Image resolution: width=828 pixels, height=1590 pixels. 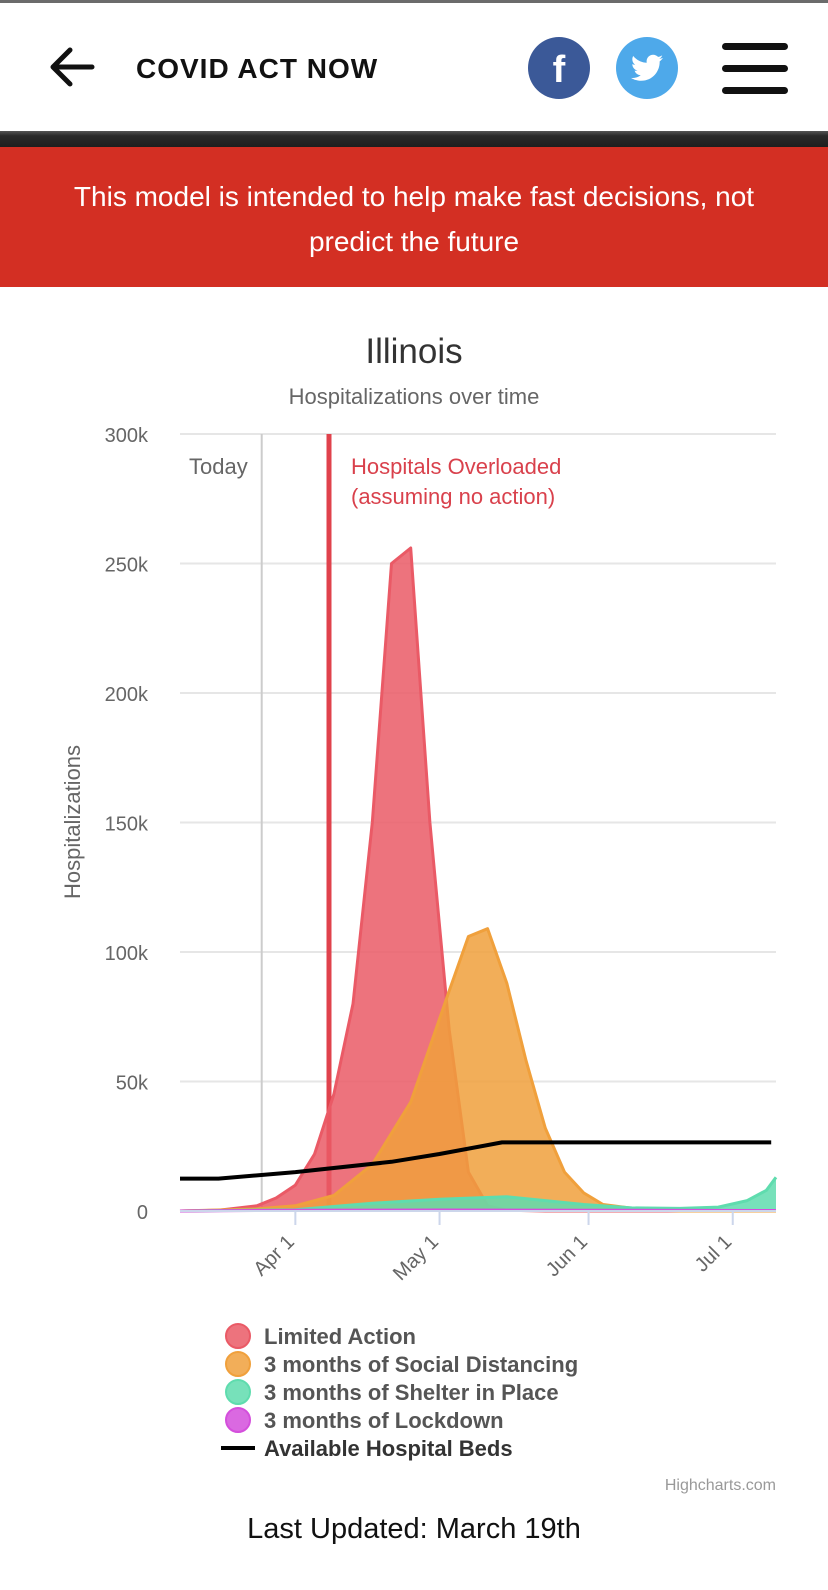 What do you see at coordinates (72, 822) in the screenshot?
I see `y-axis-label: Hospitalizations` at bounding box center [72, 822].